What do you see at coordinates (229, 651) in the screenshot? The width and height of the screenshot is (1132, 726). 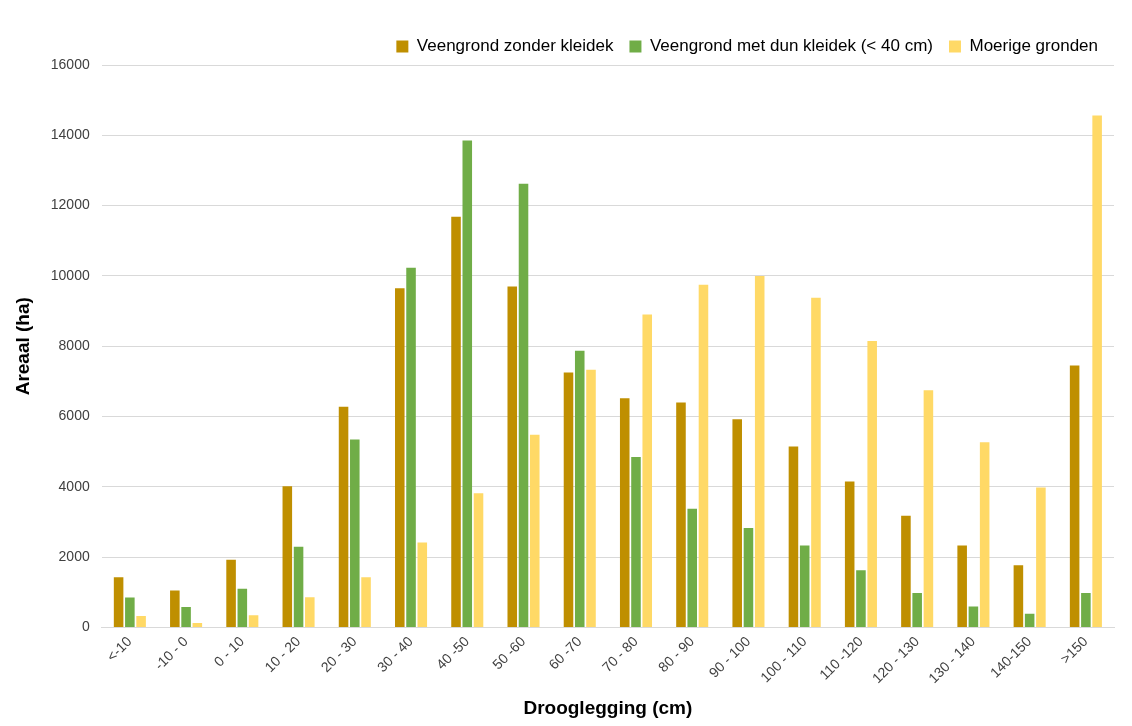 I see `x-tick-label: 0 - 10` at bounding box center [229, 651].